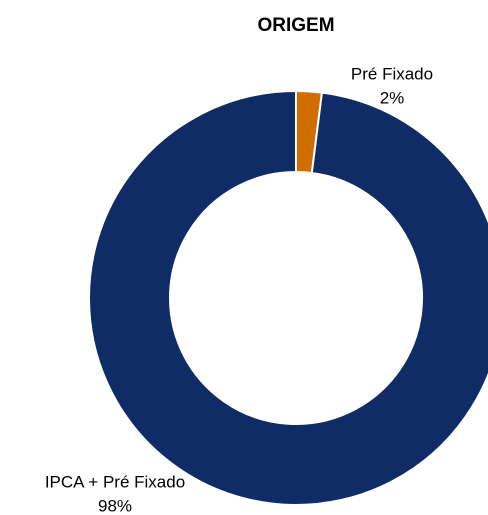 This screenshot has width=488, height=515. Describe the element at coordinates (295, 25) in the screenshot. I see `chart-title: ORIGEM` at that location.